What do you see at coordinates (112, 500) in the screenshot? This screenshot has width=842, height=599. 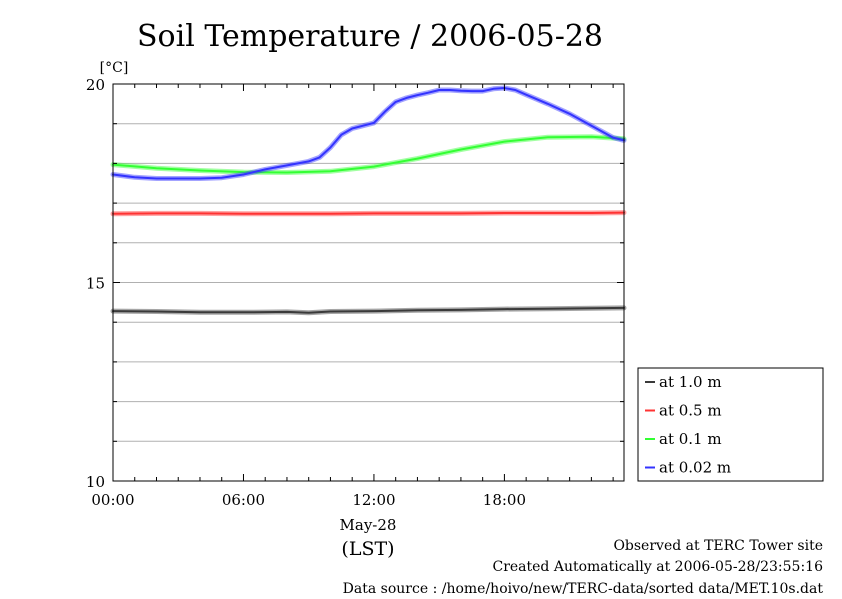 I see `x-tick-label: 00:00` at bounding box center [112, 500].